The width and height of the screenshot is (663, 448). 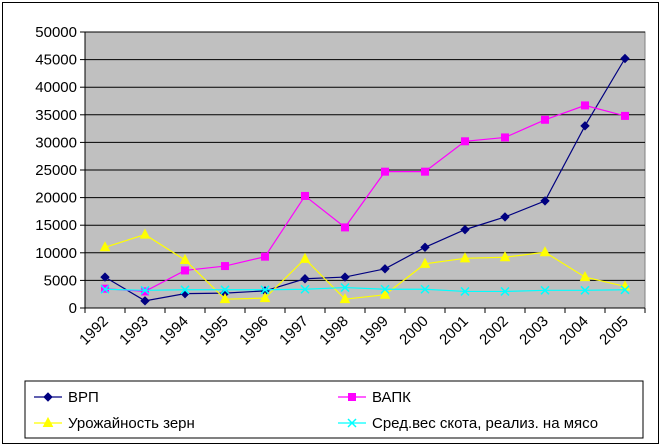 What do you see at coordinates (174, 331) in the screenshot?
I see `x-tick-label: 1994` at bounding box center [174, 331].